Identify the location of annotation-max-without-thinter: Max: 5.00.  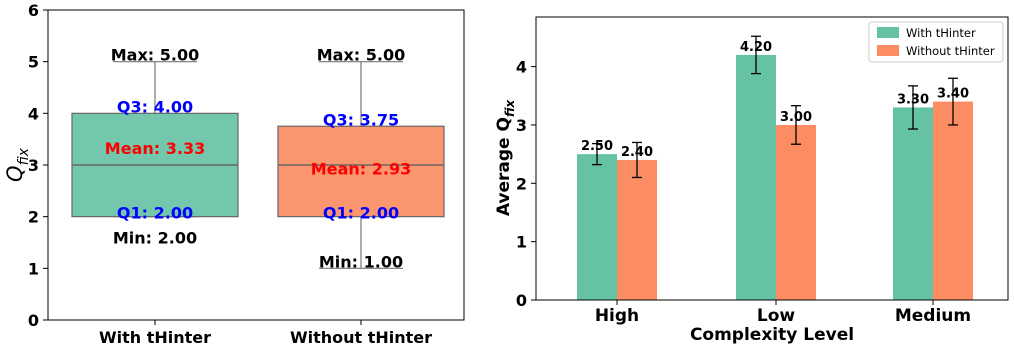
(361, 55).